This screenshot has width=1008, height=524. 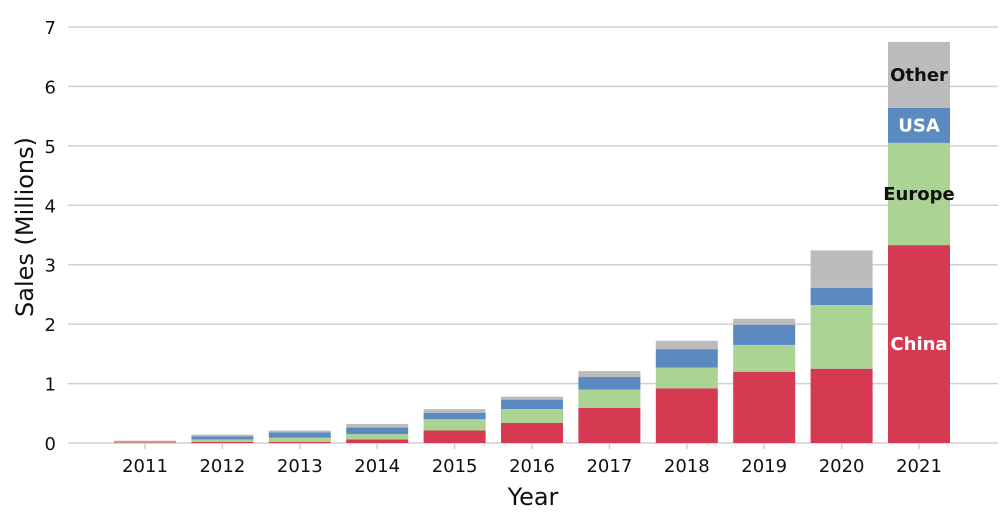 What do you see at coordinates (764, 358) in the screenshot?
I see `bar-2019-europe` at bounding box center [764, 358].